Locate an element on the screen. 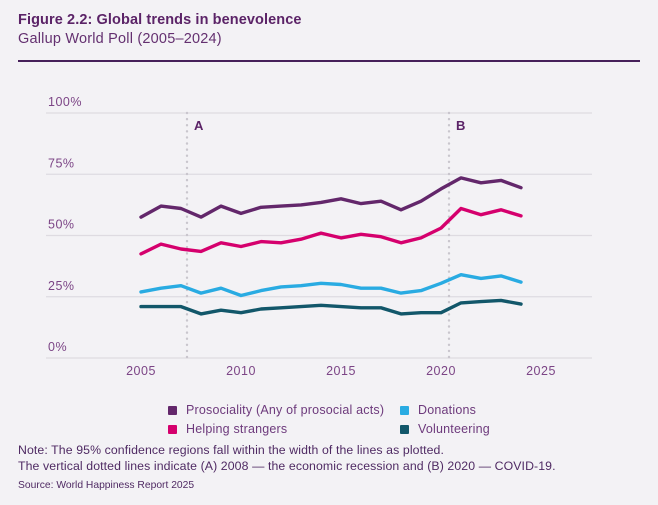 The height and width of the screenshot is (505, 658). legend-label-donations: Donations is located at coordinates (447, 410).